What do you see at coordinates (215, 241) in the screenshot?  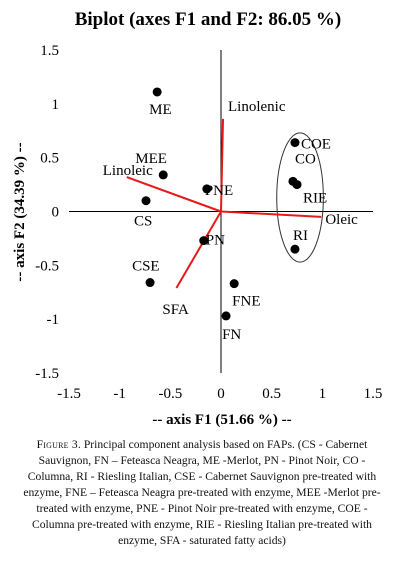 I see `point-label: PN` at bounding box center [215, 241].